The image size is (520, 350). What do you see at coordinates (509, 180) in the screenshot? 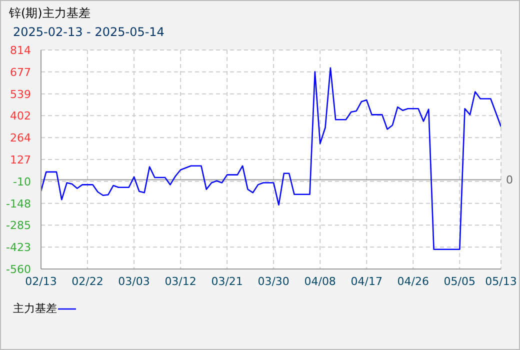
I see `ref-line-label: 0` at bounding box center [509, 180].